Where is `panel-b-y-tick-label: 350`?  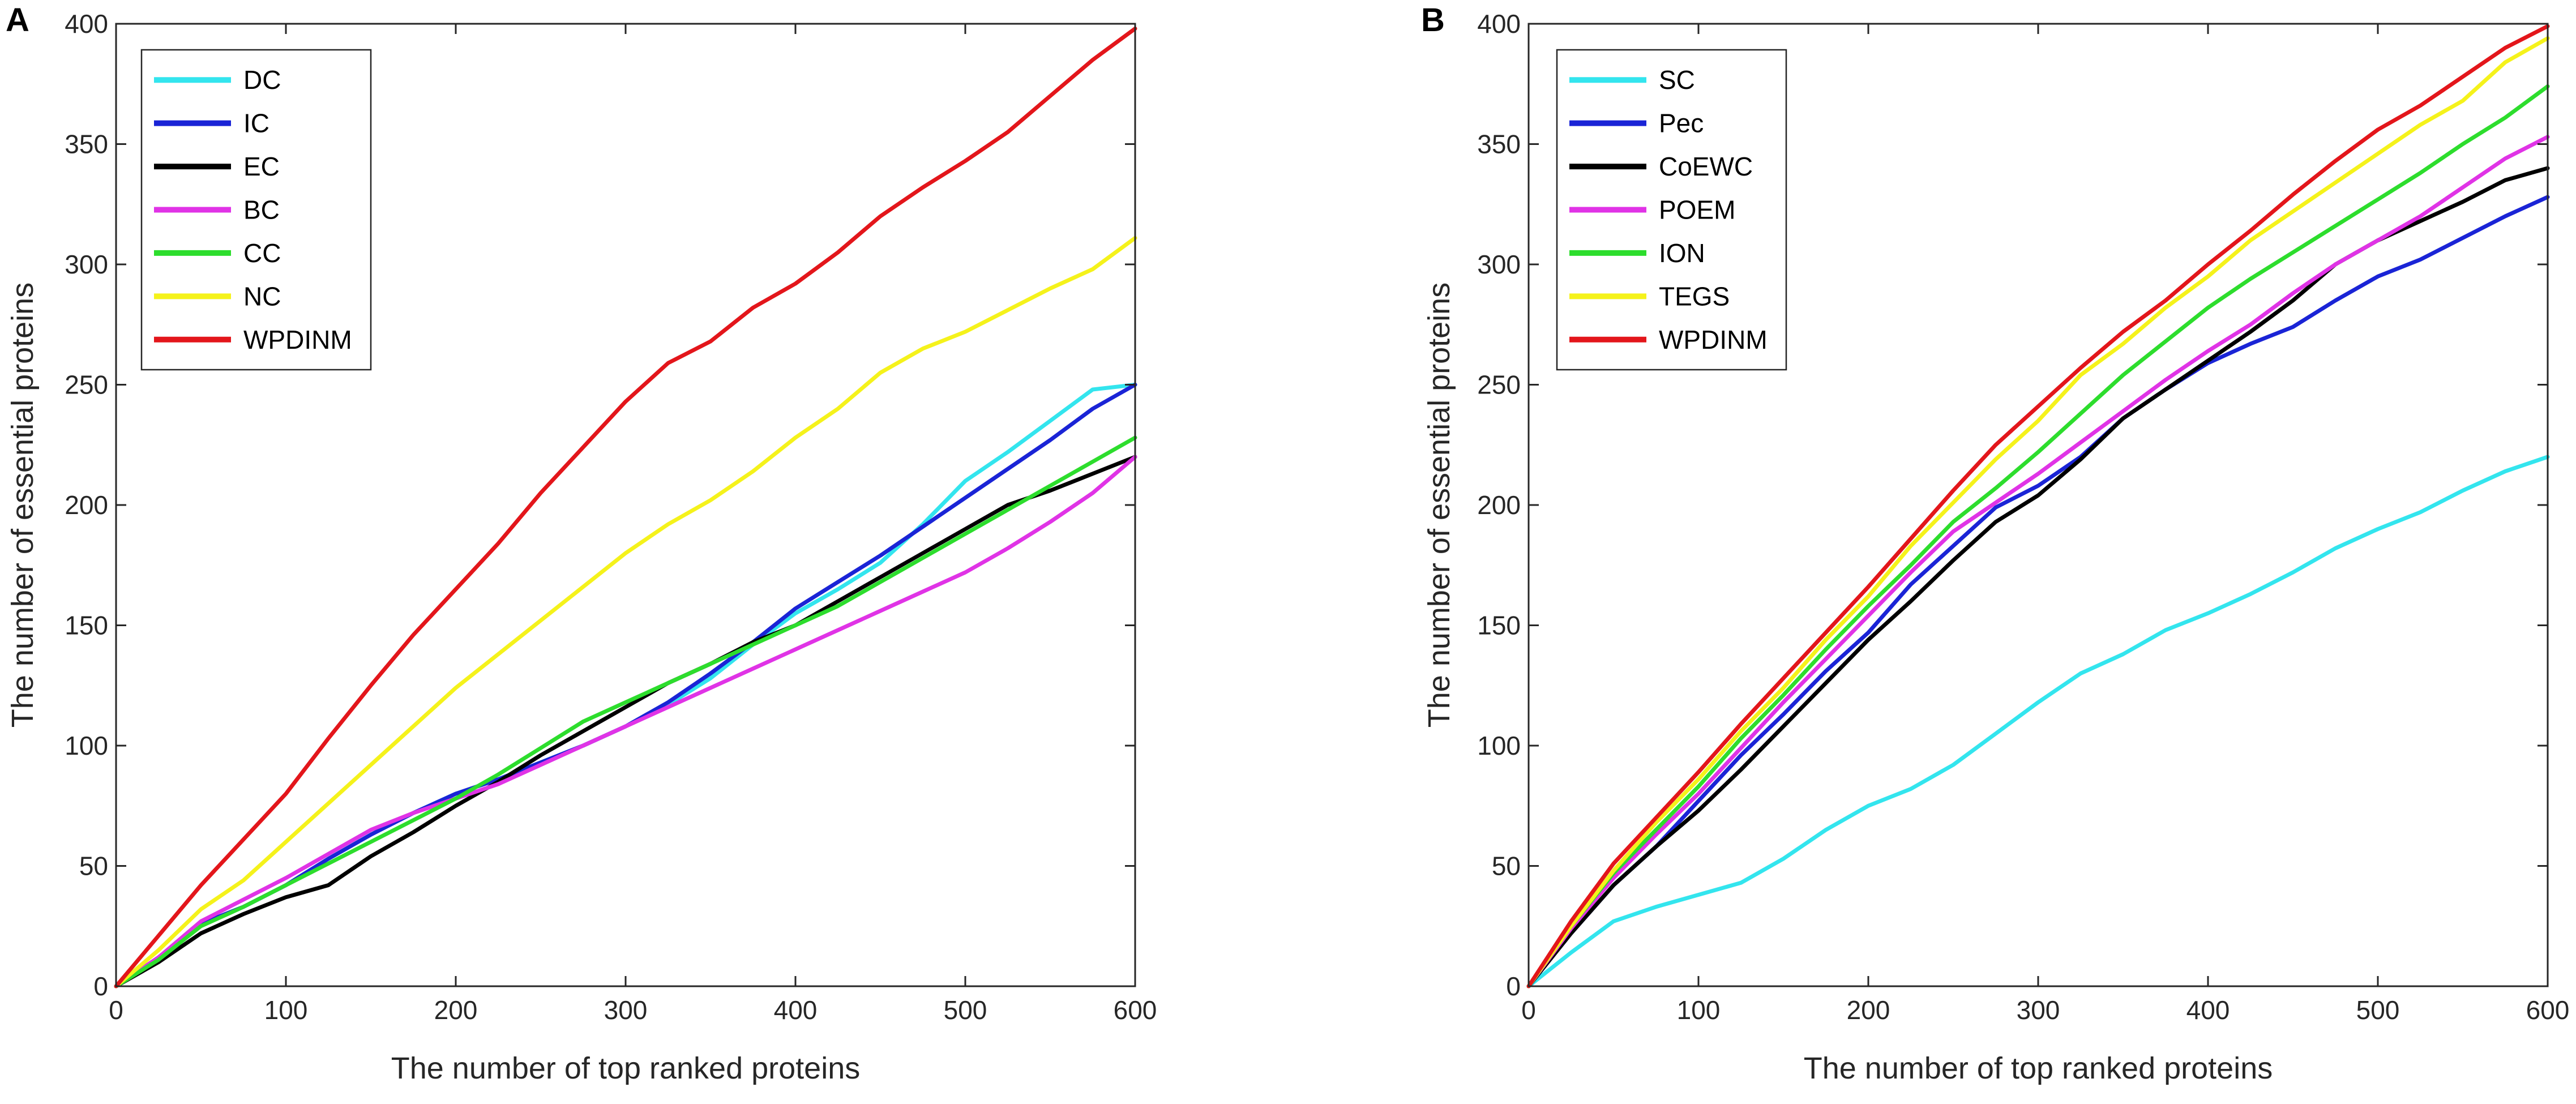 panel-b-y-tick-label: 350 is located at coordinates (1499, 144).